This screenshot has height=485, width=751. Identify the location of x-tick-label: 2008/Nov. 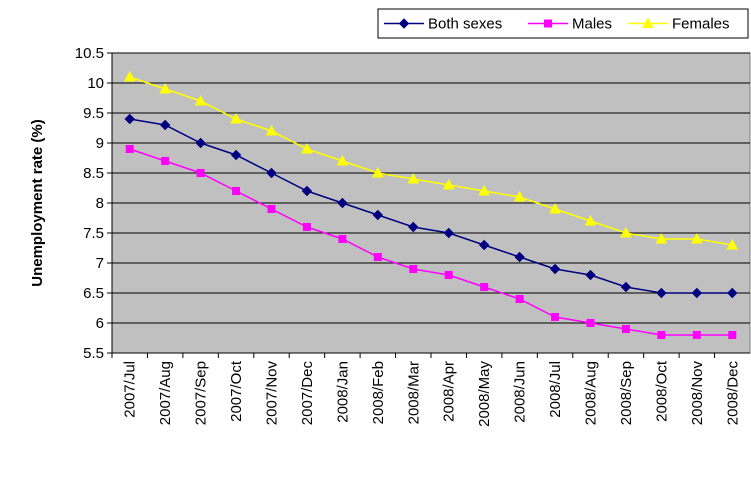
(697, 393).